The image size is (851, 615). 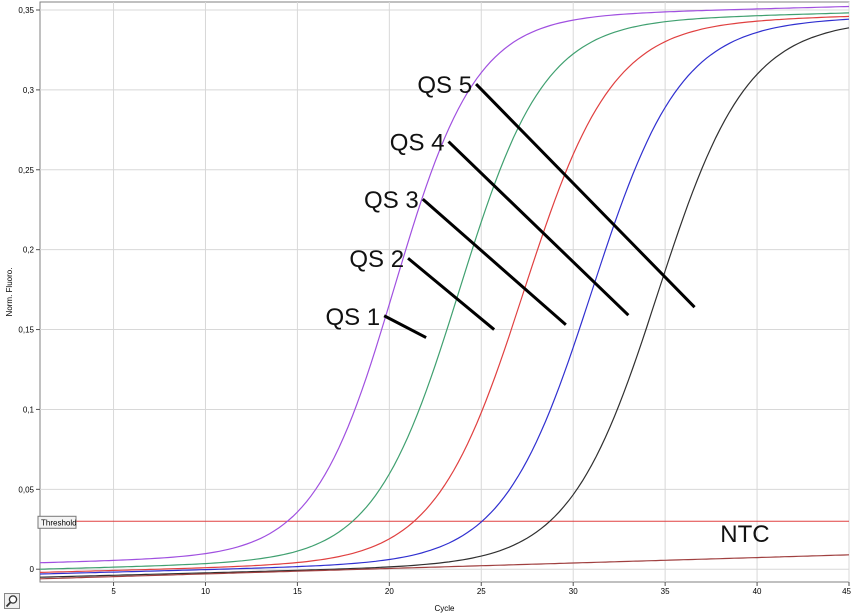 I want to click on threshold-label: Threshold, so click(x=59, y=522).